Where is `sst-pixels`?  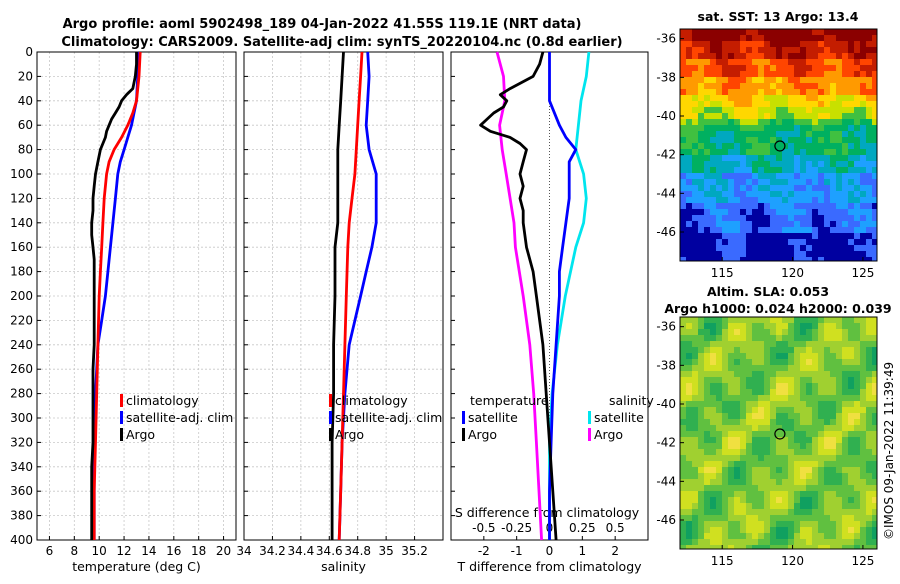 sst-pixels is located at coordinates (778, 145).